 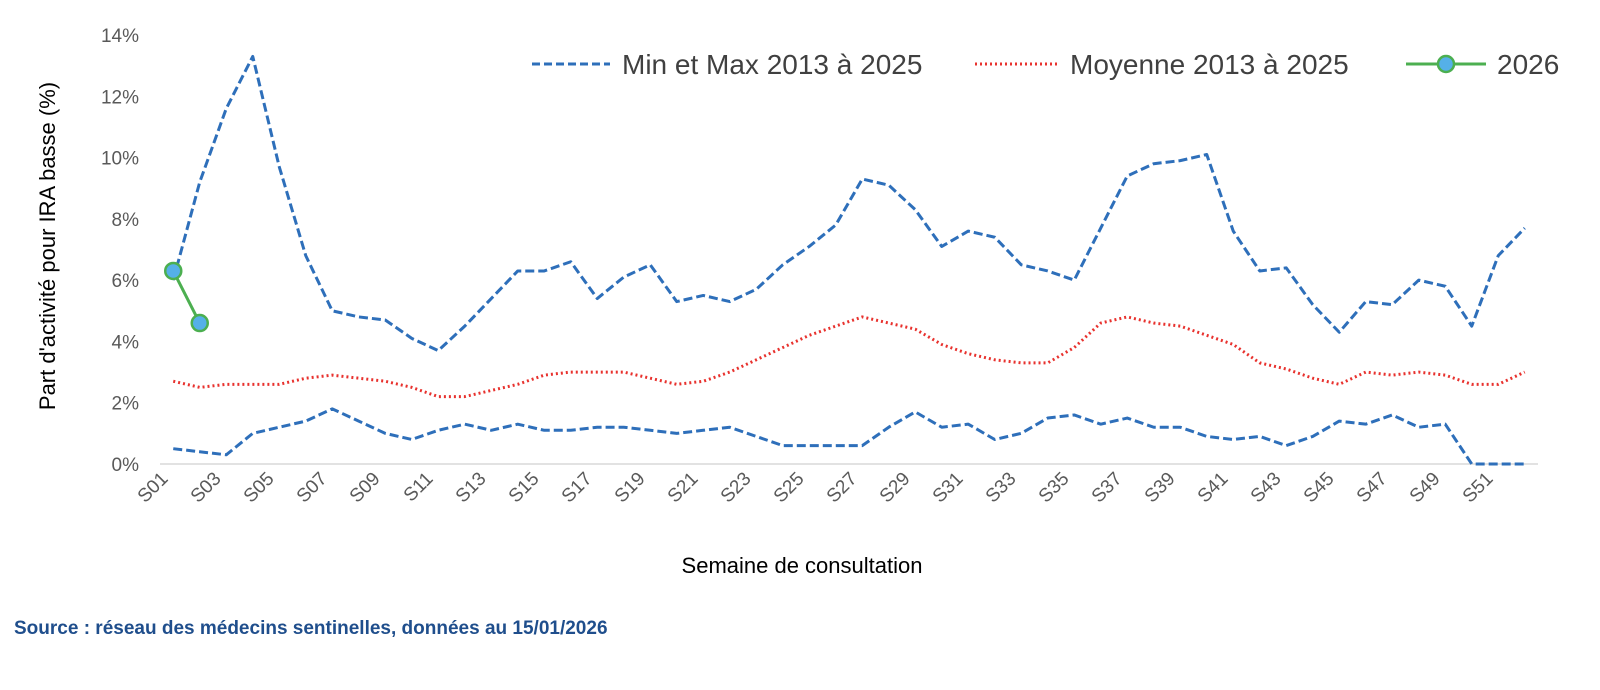 What do you see at coordinates (1528, 64) in the screenshot?
I see `legend-2026-label: 2026` at bounding box center [1528, 64].